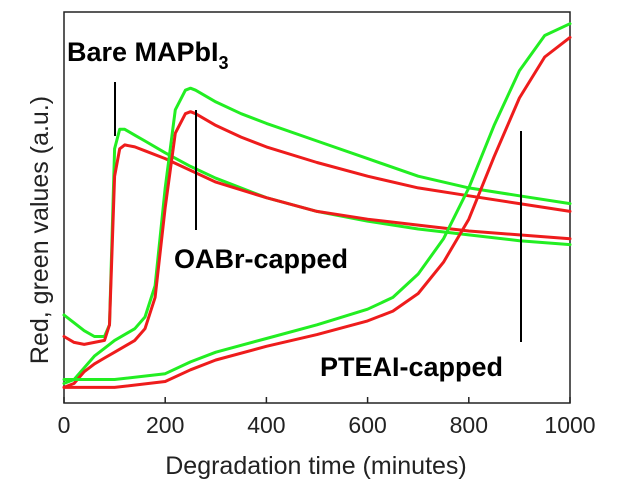  I want to click on x-axis-label: Degradation time (minutes), so click(316, 466).